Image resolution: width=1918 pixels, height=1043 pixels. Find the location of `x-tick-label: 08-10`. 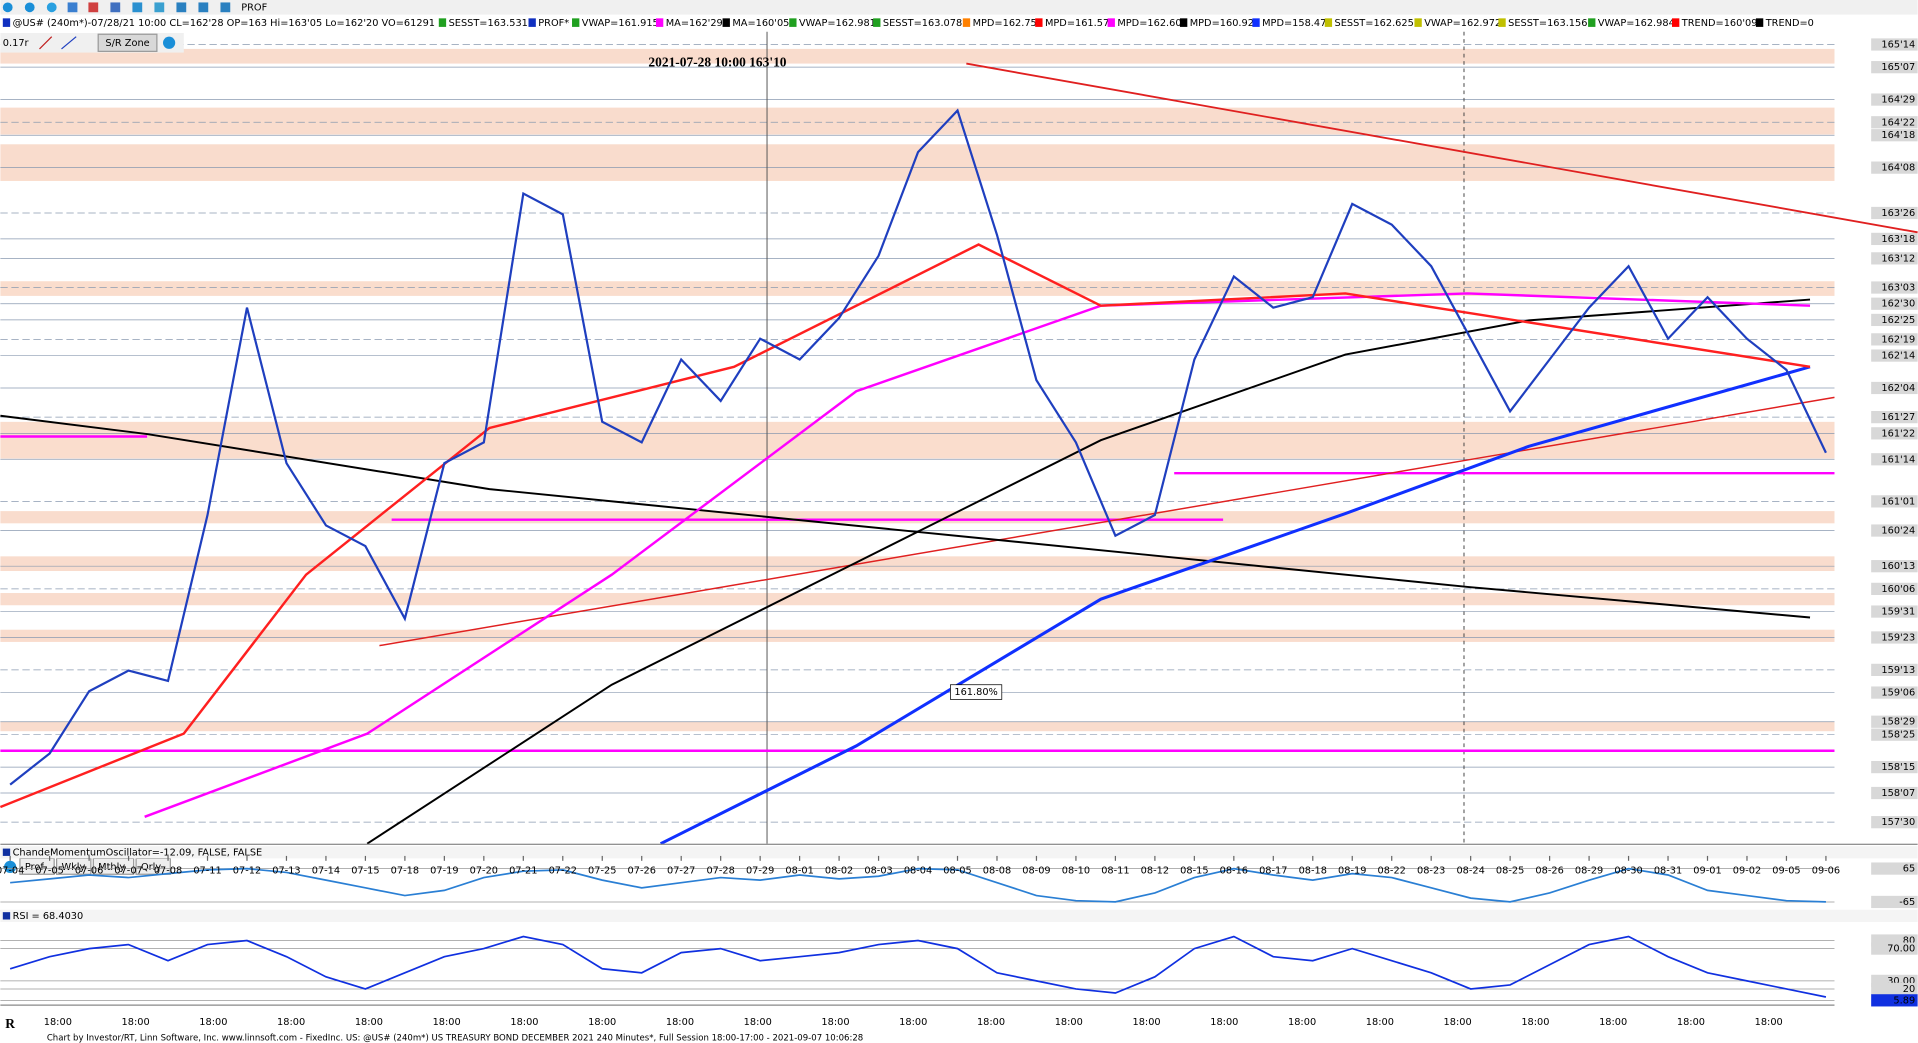

x-tick-label: 08-10 is located at coordinates (1076, 871).